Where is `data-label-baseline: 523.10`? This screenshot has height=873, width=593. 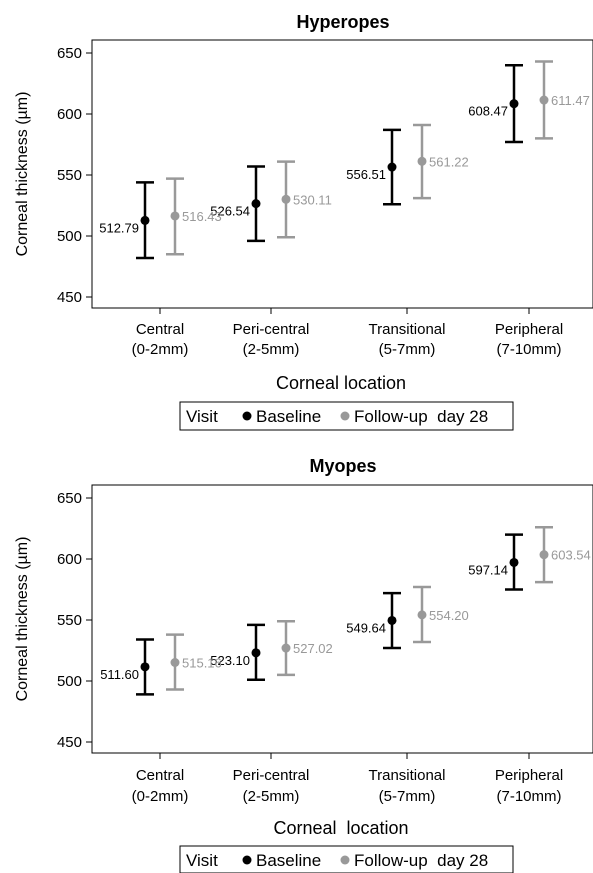
data-label-baseline: 523.10 is located at coordinates (230, 660).